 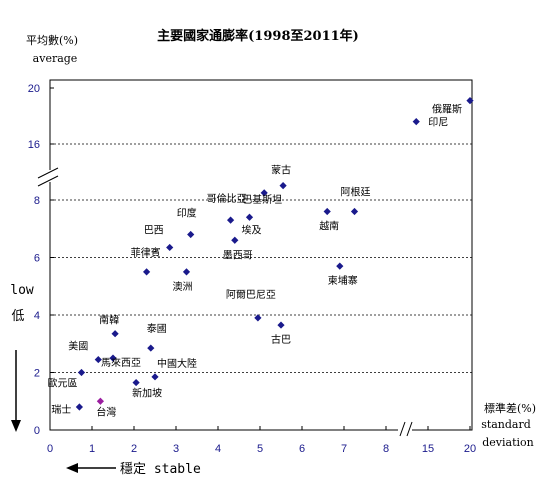 What do you see at coordinates (92, 449) in the screenshot?
I see `x-tick-label: 1` at bounding box center [92, 449].